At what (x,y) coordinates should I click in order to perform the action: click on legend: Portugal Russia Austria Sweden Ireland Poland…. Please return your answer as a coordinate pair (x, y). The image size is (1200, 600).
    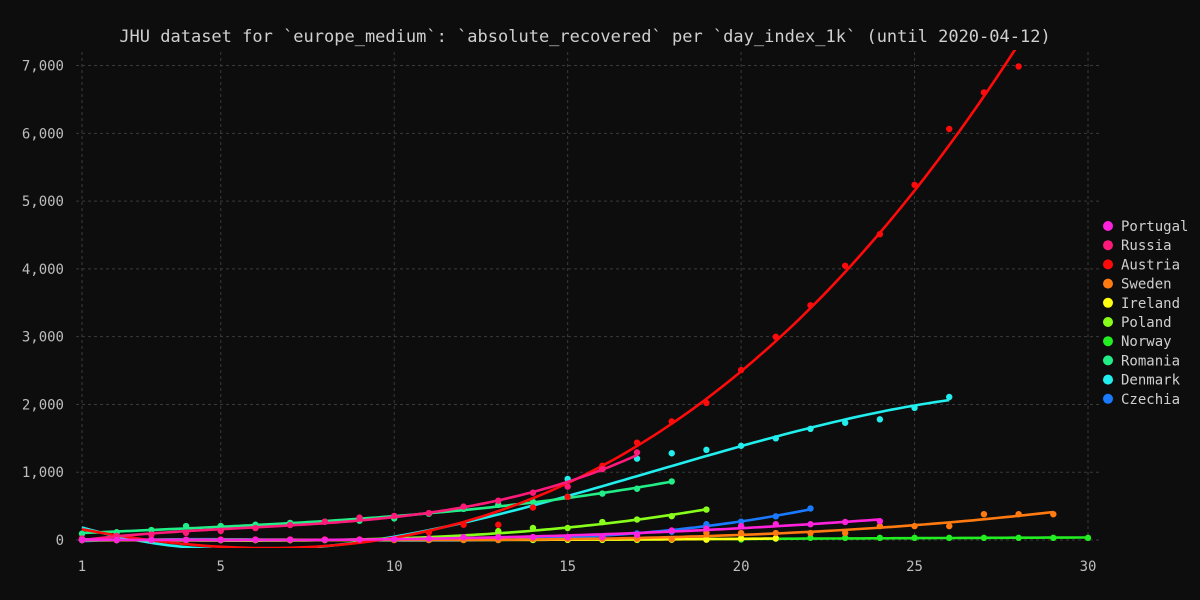
    Looking at the image, I should click on (1145, 313).